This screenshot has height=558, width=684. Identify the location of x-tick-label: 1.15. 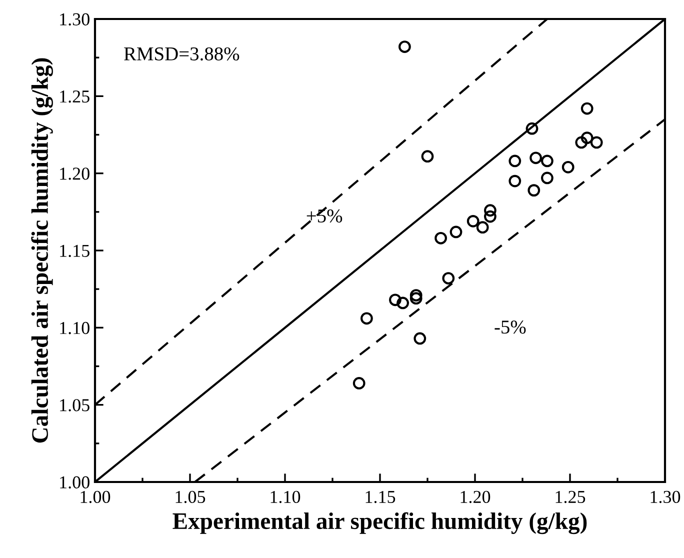
(381, 497).